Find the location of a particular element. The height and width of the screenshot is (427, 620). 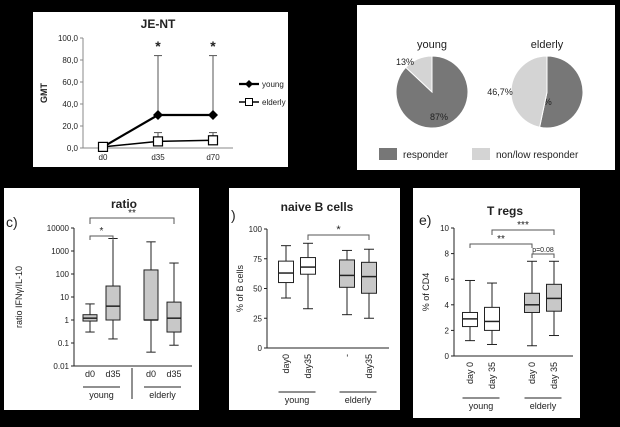

panel-letter: c) is located at coordinates (12, 222).